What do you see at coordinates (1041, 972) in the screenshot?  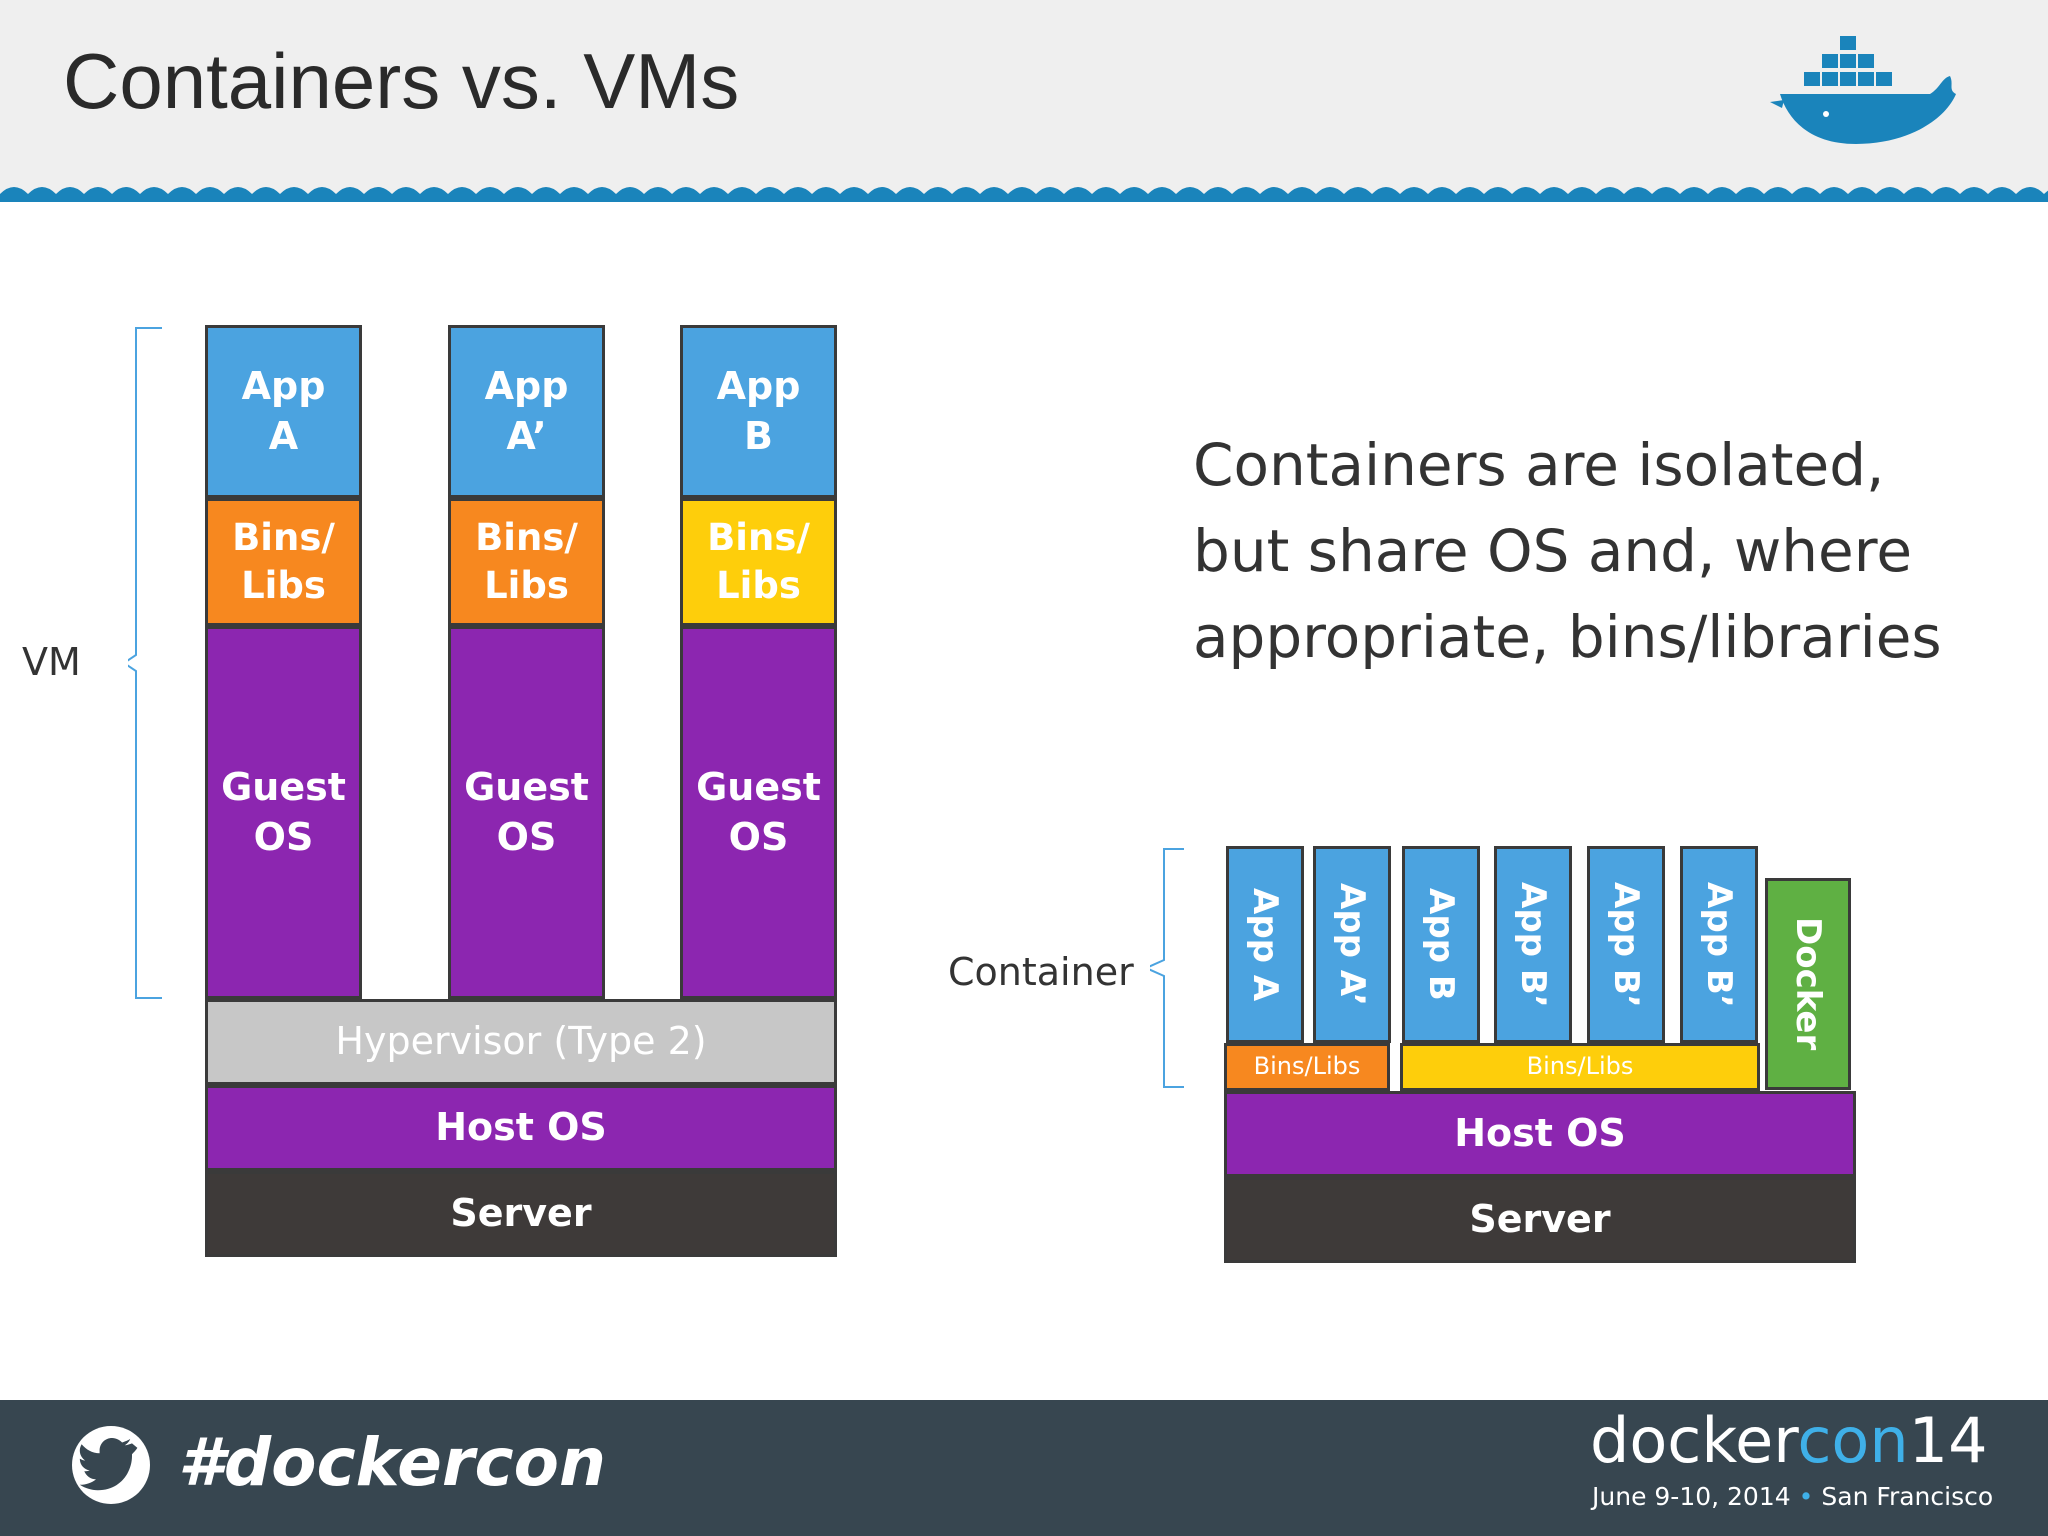 I see `container-bracket-label: Container` at bounding box center [1041, 972].